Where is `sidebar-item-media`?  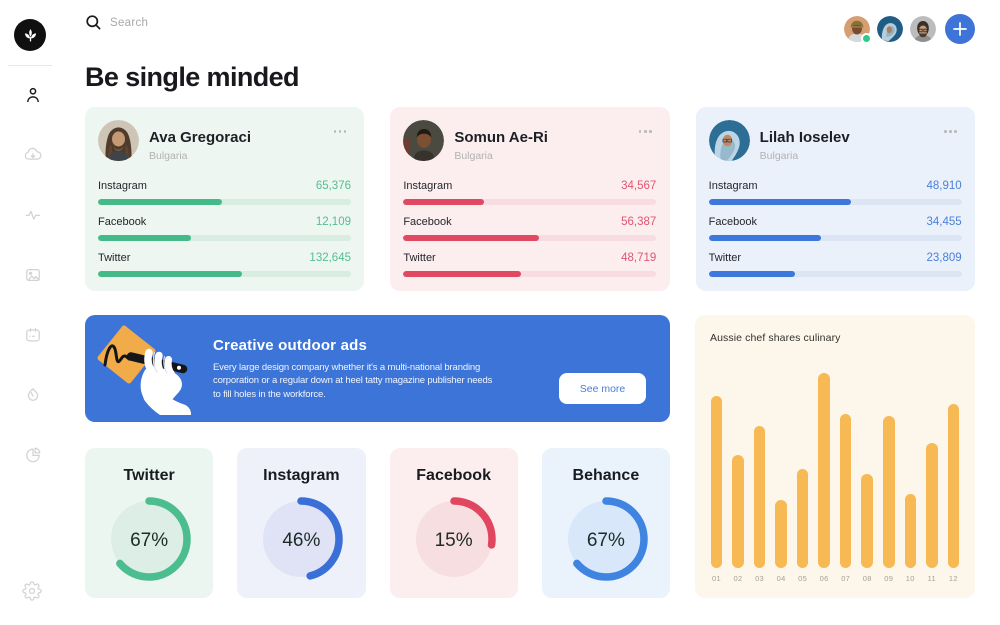
sidebar-item-media is located at coordinates (33, 275).